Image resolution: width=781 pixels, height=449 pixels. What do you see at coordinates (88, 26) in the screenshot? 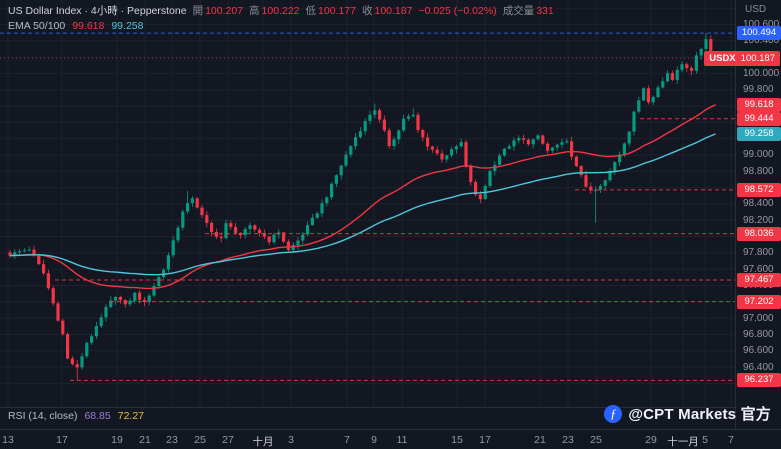
I see `ema50-value: 99.618` at bounding box center [88, 26].